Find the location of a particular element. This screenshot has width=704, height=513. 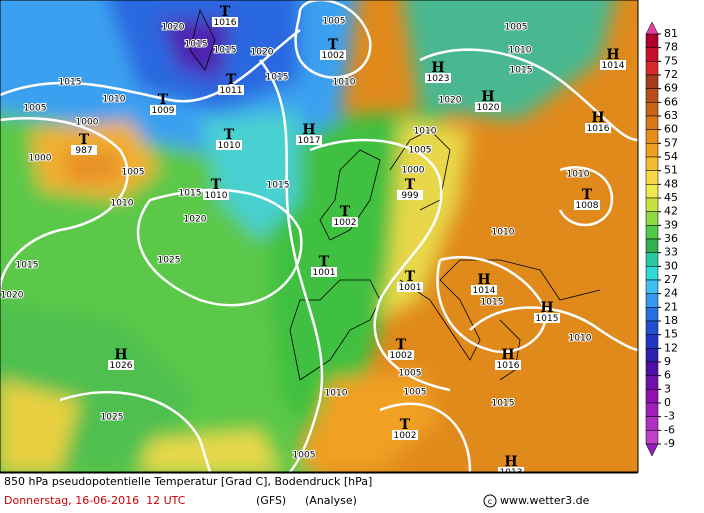

pressure-center-value: 1010 is located at coordinates (229, 146).